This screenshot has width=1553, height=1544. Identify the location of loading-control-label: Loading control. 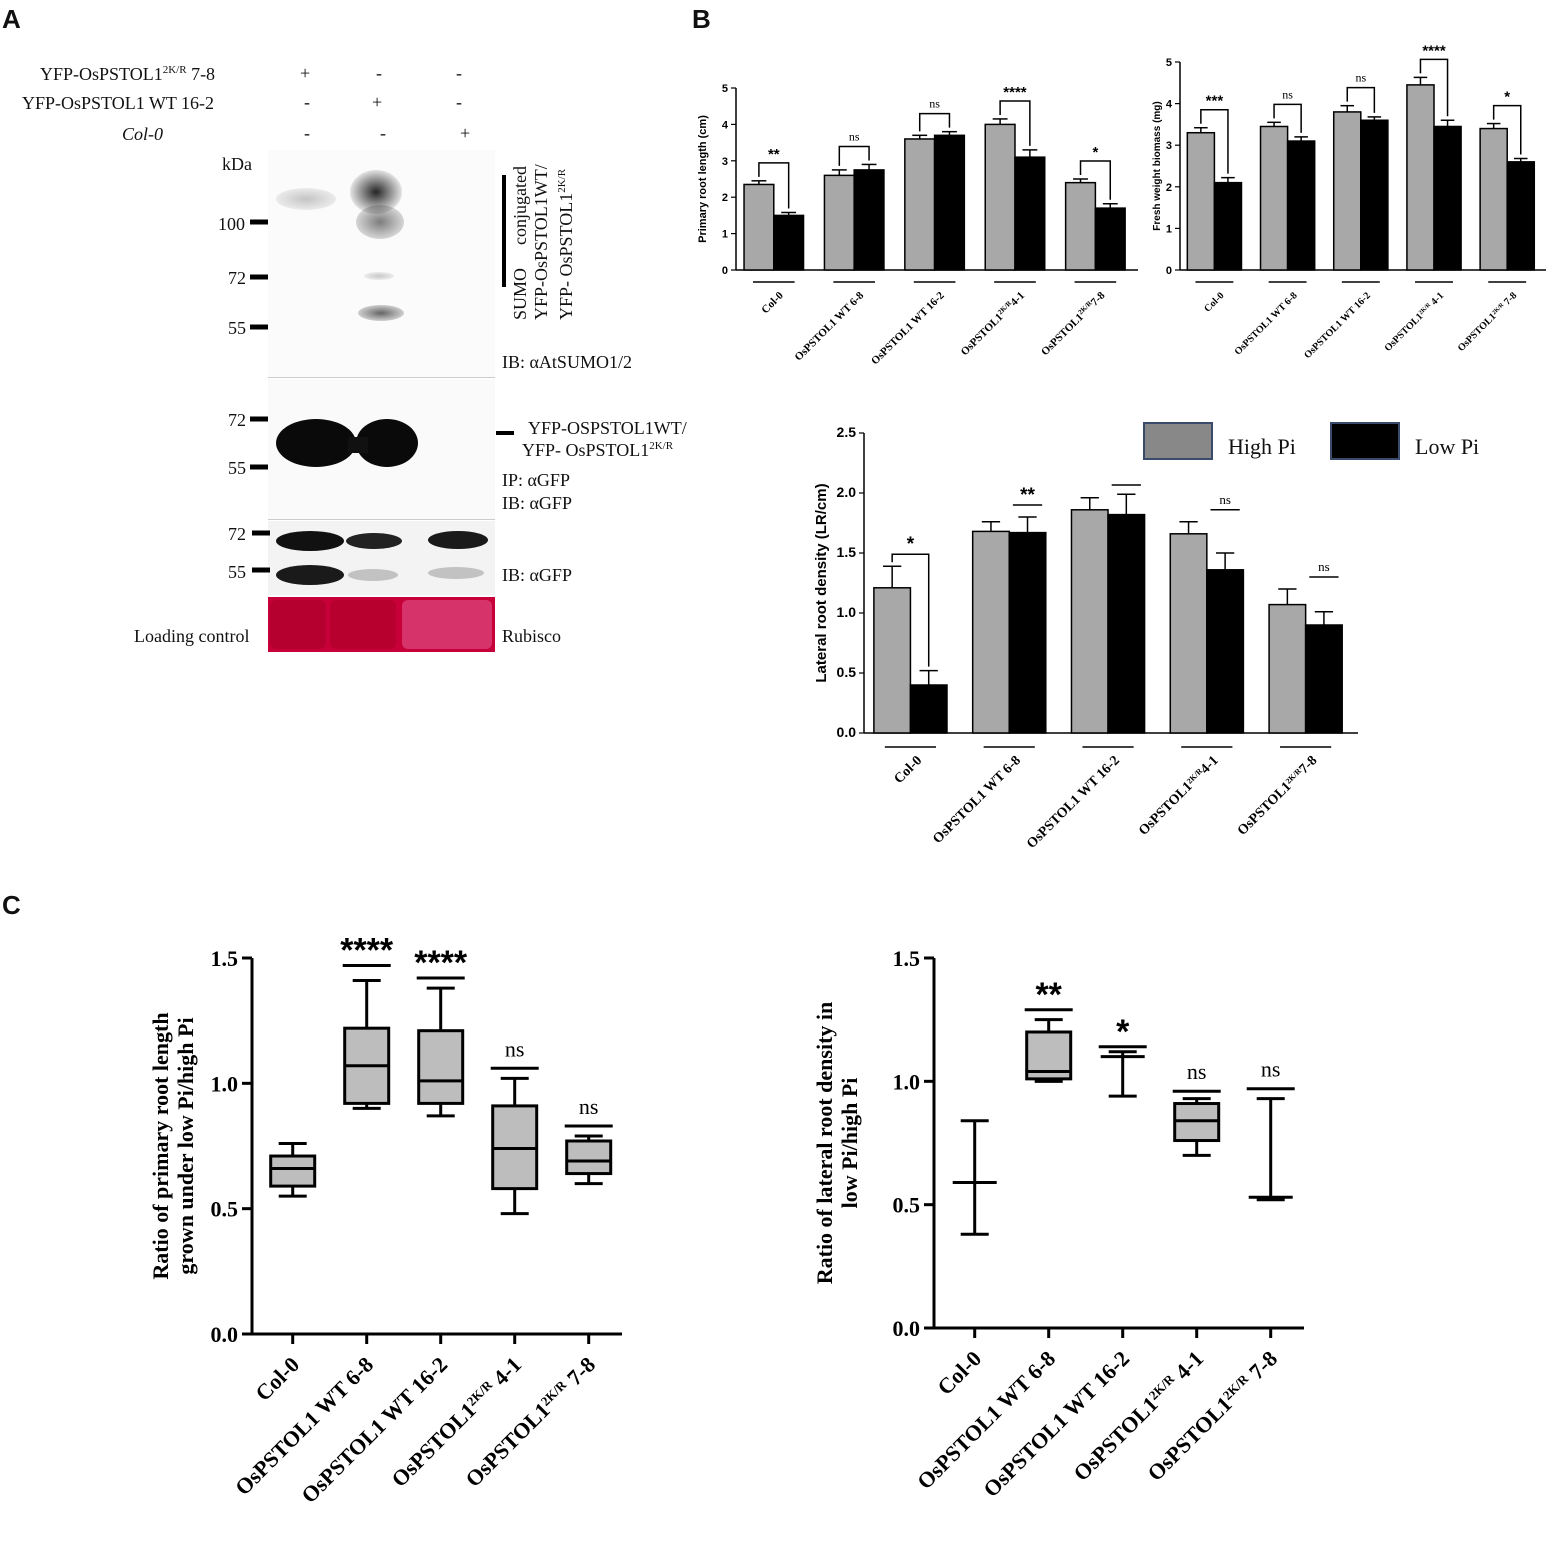
(192, 636).